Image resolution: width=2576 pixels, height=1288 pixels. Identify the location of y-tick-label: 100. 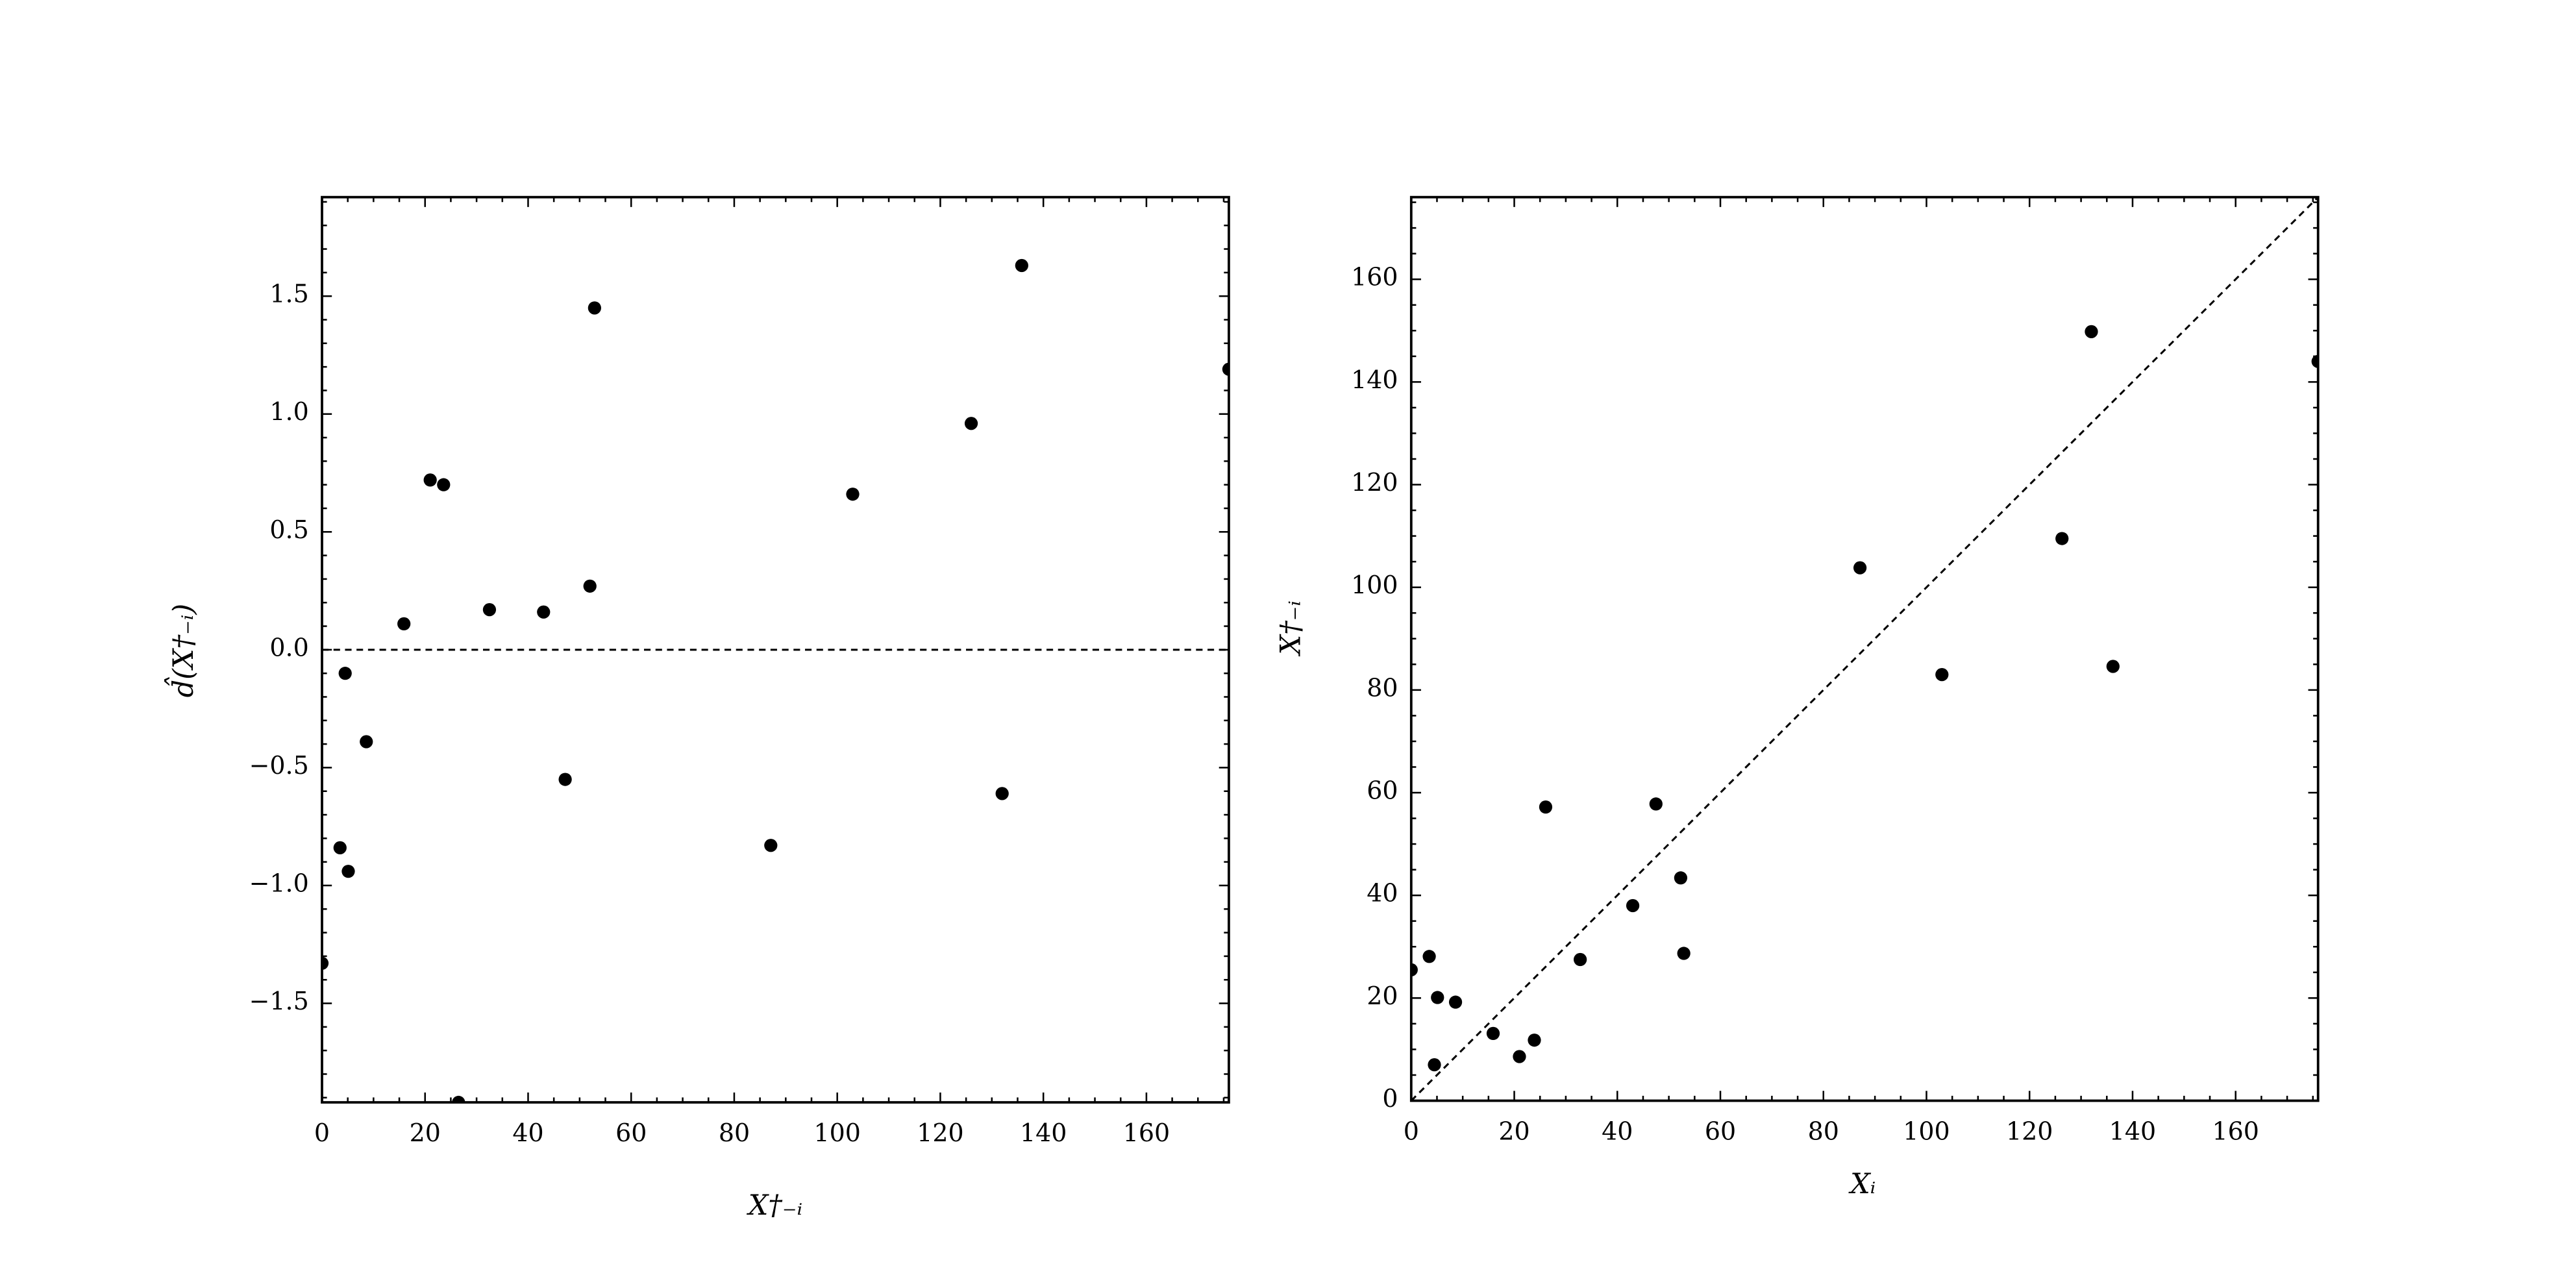
(1374, 585).